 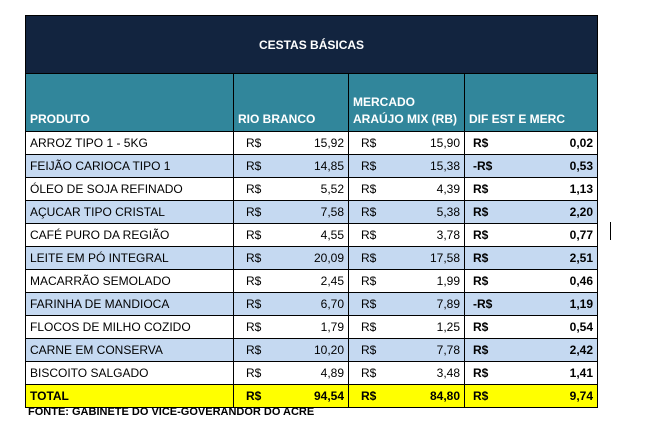 What do you see at coordinates (531, 212) in the screenshot?
I see `difference: R$ 2,20` at bounding box center [531, 212].